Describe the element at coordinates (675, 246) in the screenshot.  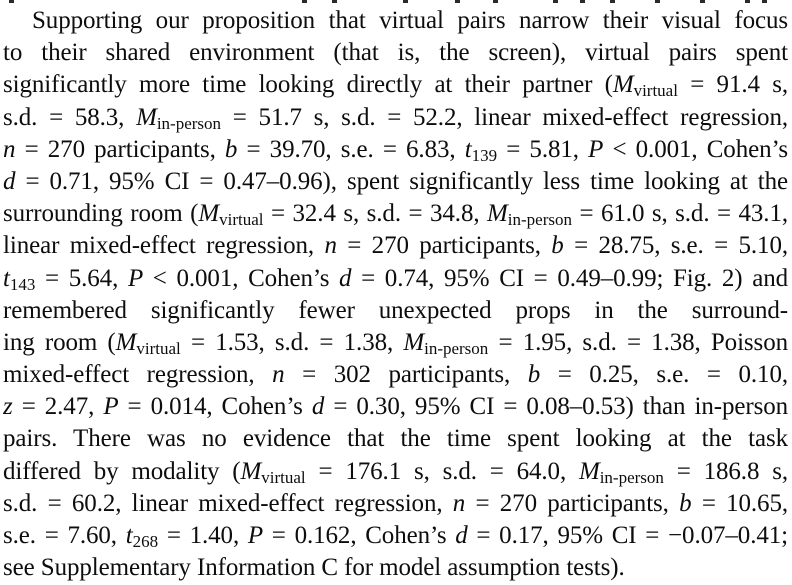
I see `text-segment: = 28.75, s.e. = 5.10,` at that location.